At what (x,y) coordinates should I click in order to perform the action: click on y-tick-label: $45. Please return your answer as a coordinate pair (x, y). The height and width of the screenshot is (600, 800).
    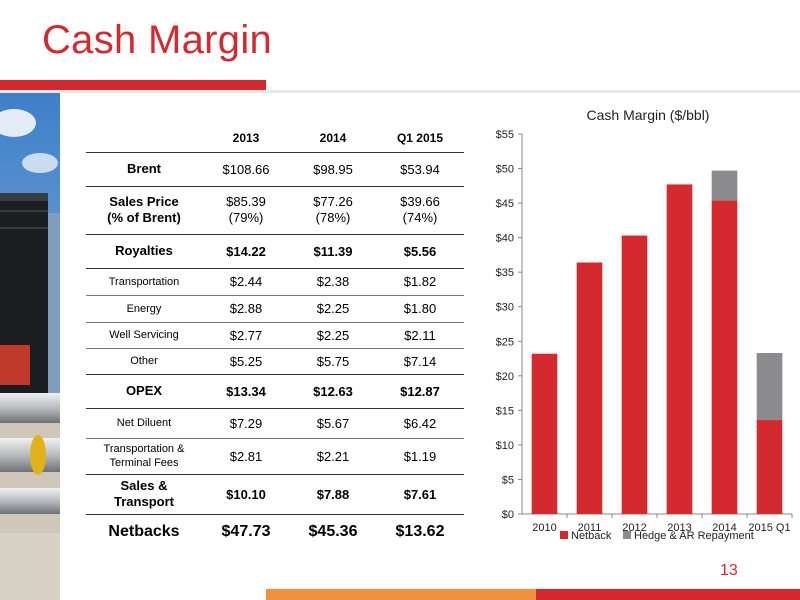
    Looking at the image, I should click on (505, 204).